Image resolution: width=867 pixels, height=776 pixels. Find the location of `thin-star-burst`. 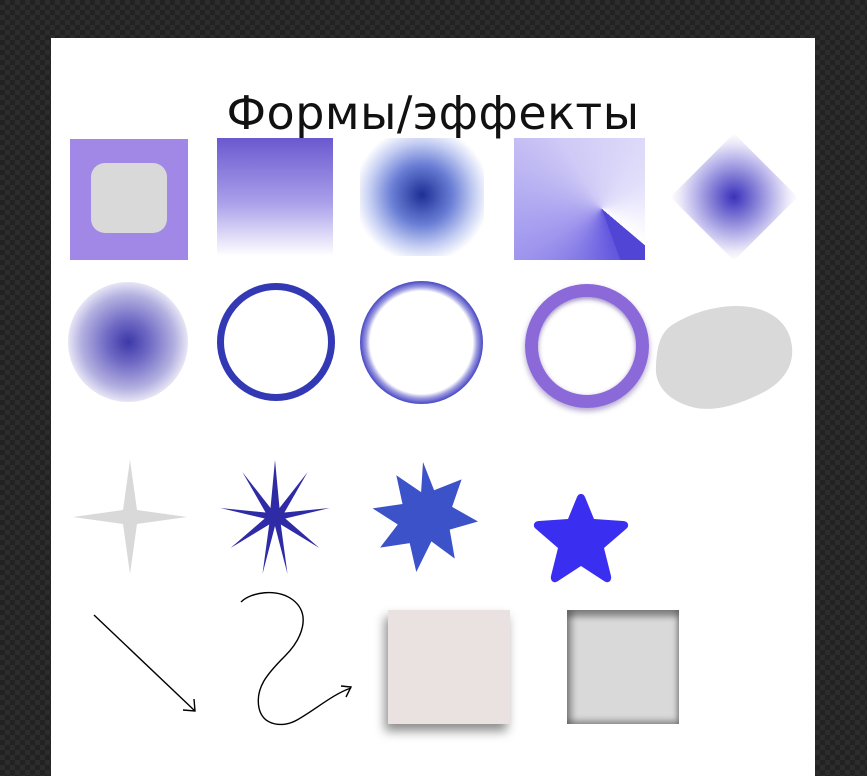

thin-star-burst is located at coordinates (275, 517).